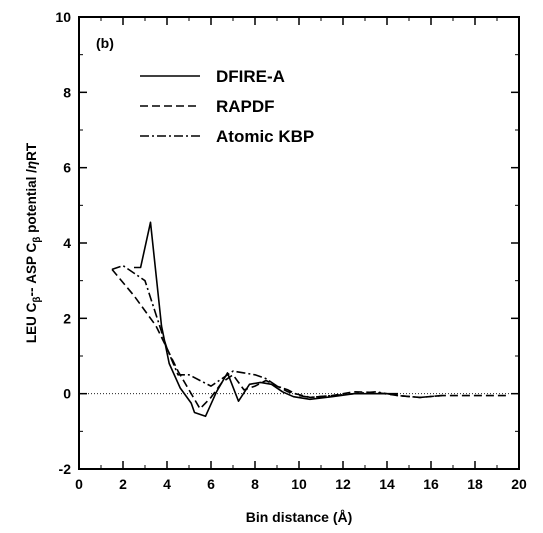 The width and height of the screenshot is (543, 533). What do you see at coordinates (67, 243) in the screenshot?
I see `y-tick-label: 4` at bounding box center [67, 243].